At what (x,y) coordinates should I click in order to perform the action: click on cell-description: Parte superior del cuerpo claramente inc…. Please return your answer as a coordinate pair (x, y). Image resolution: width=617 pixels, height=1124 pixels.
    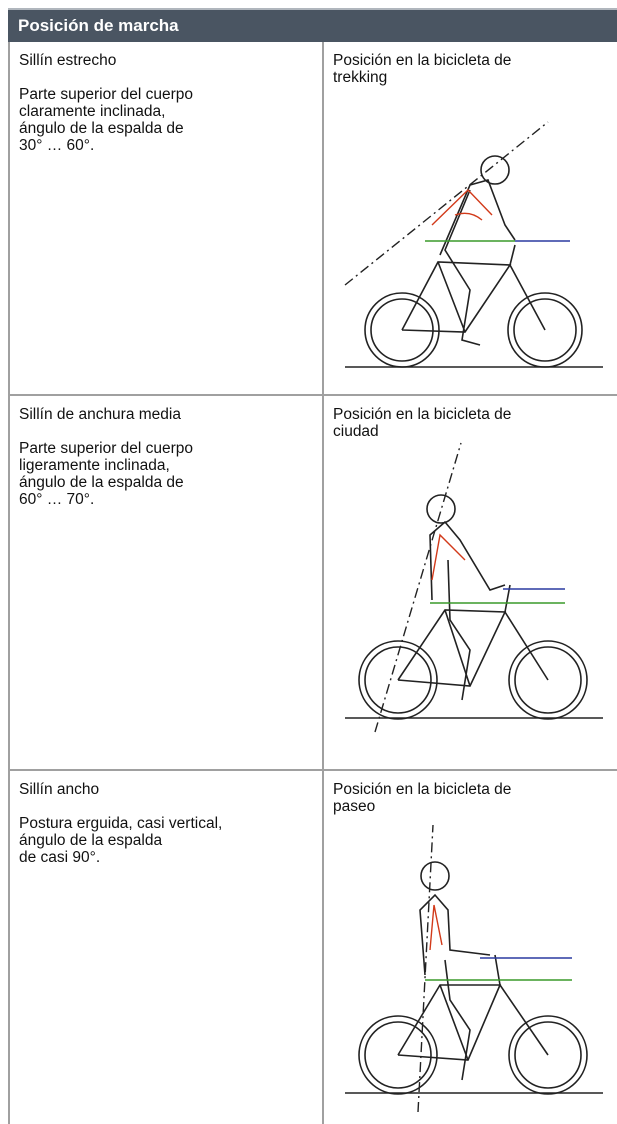
    Looking at the image, I should click on (166, 120).